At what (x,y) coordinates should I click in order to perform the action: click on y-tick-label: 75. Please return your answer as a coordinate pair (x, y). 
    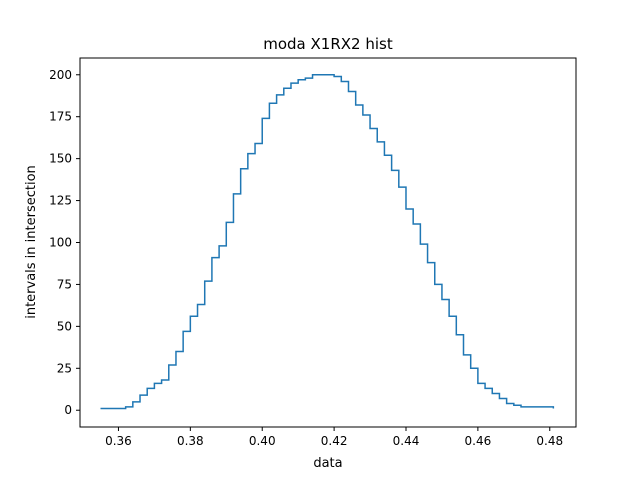
    Looking at the image, I should click on (64, 284).